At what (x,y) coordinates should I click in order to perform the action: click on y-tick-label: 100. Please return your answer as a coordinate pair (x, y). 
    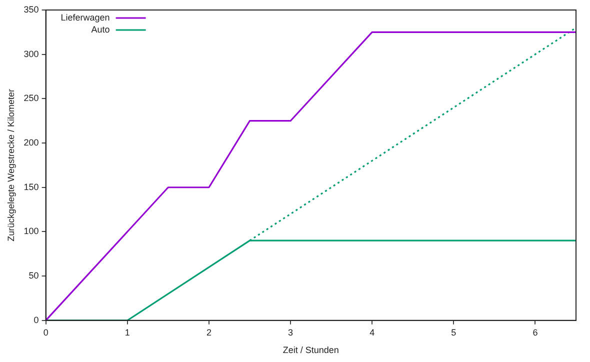
    Looking at the image, I should click on (31, 231).